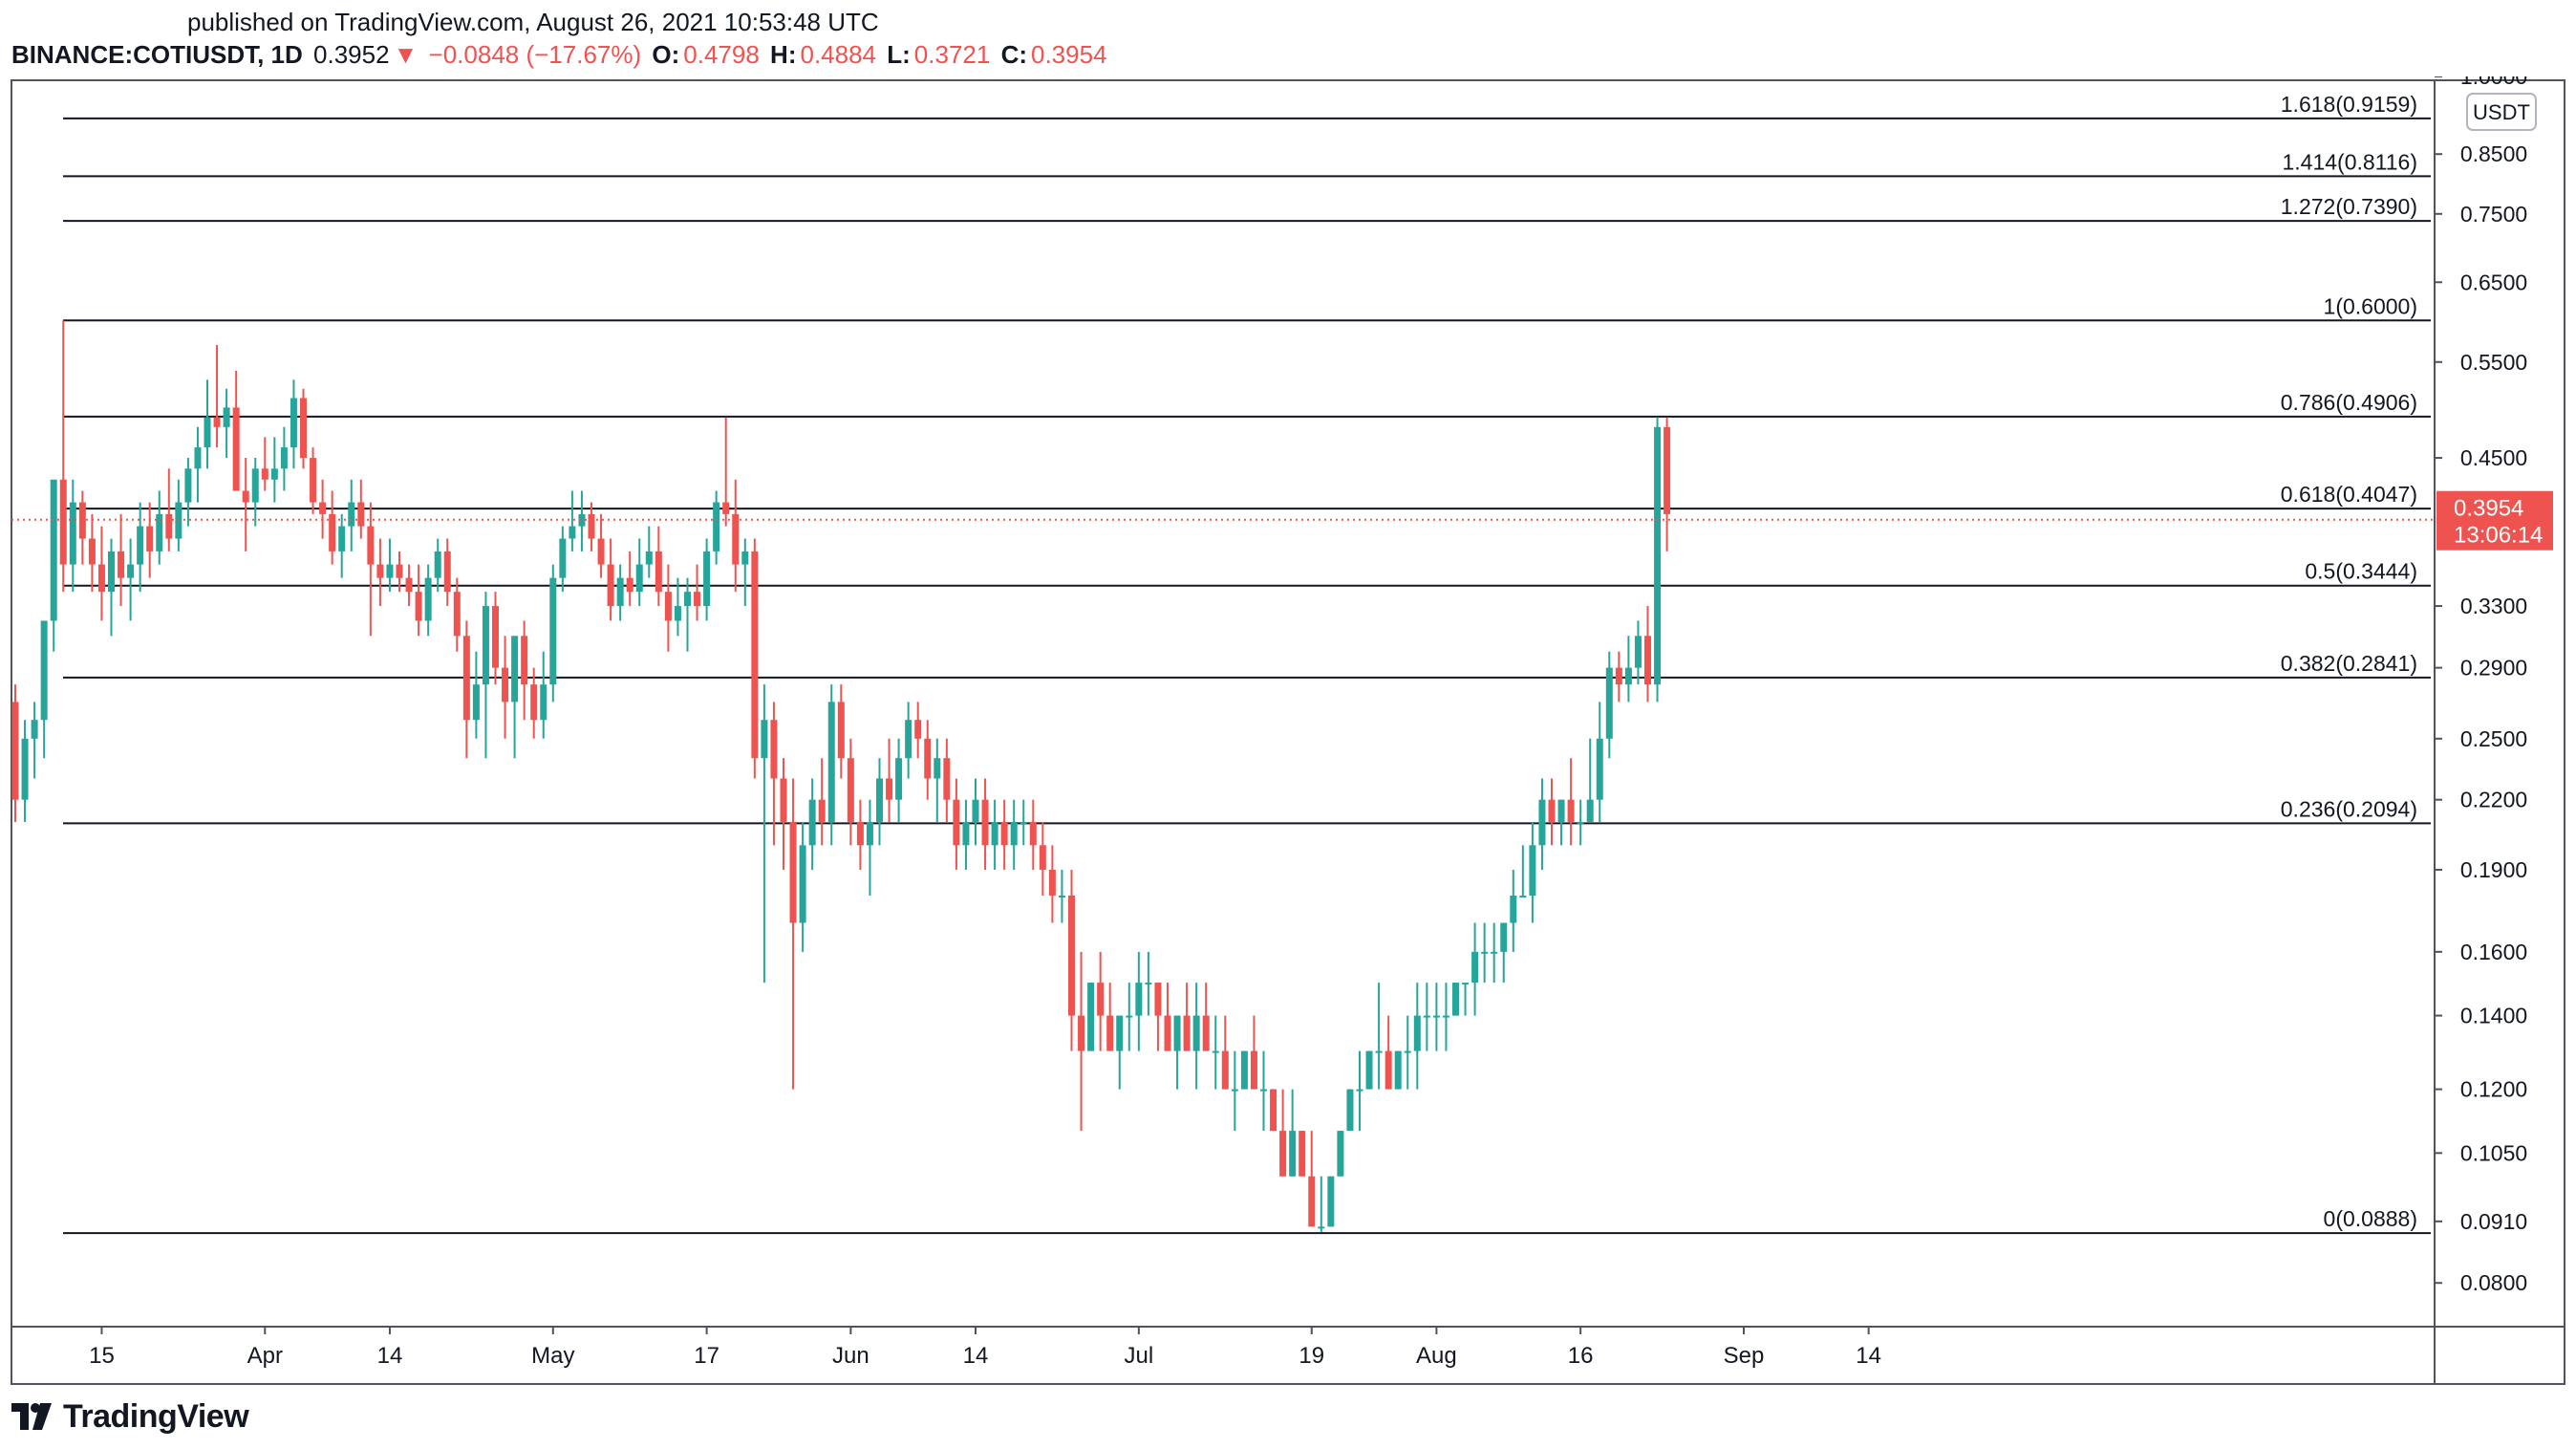 The height and width of the screenshot is (1449, 2576). I want to click on fib-level-label: 0.5(0.3444), so click(2361, 571).